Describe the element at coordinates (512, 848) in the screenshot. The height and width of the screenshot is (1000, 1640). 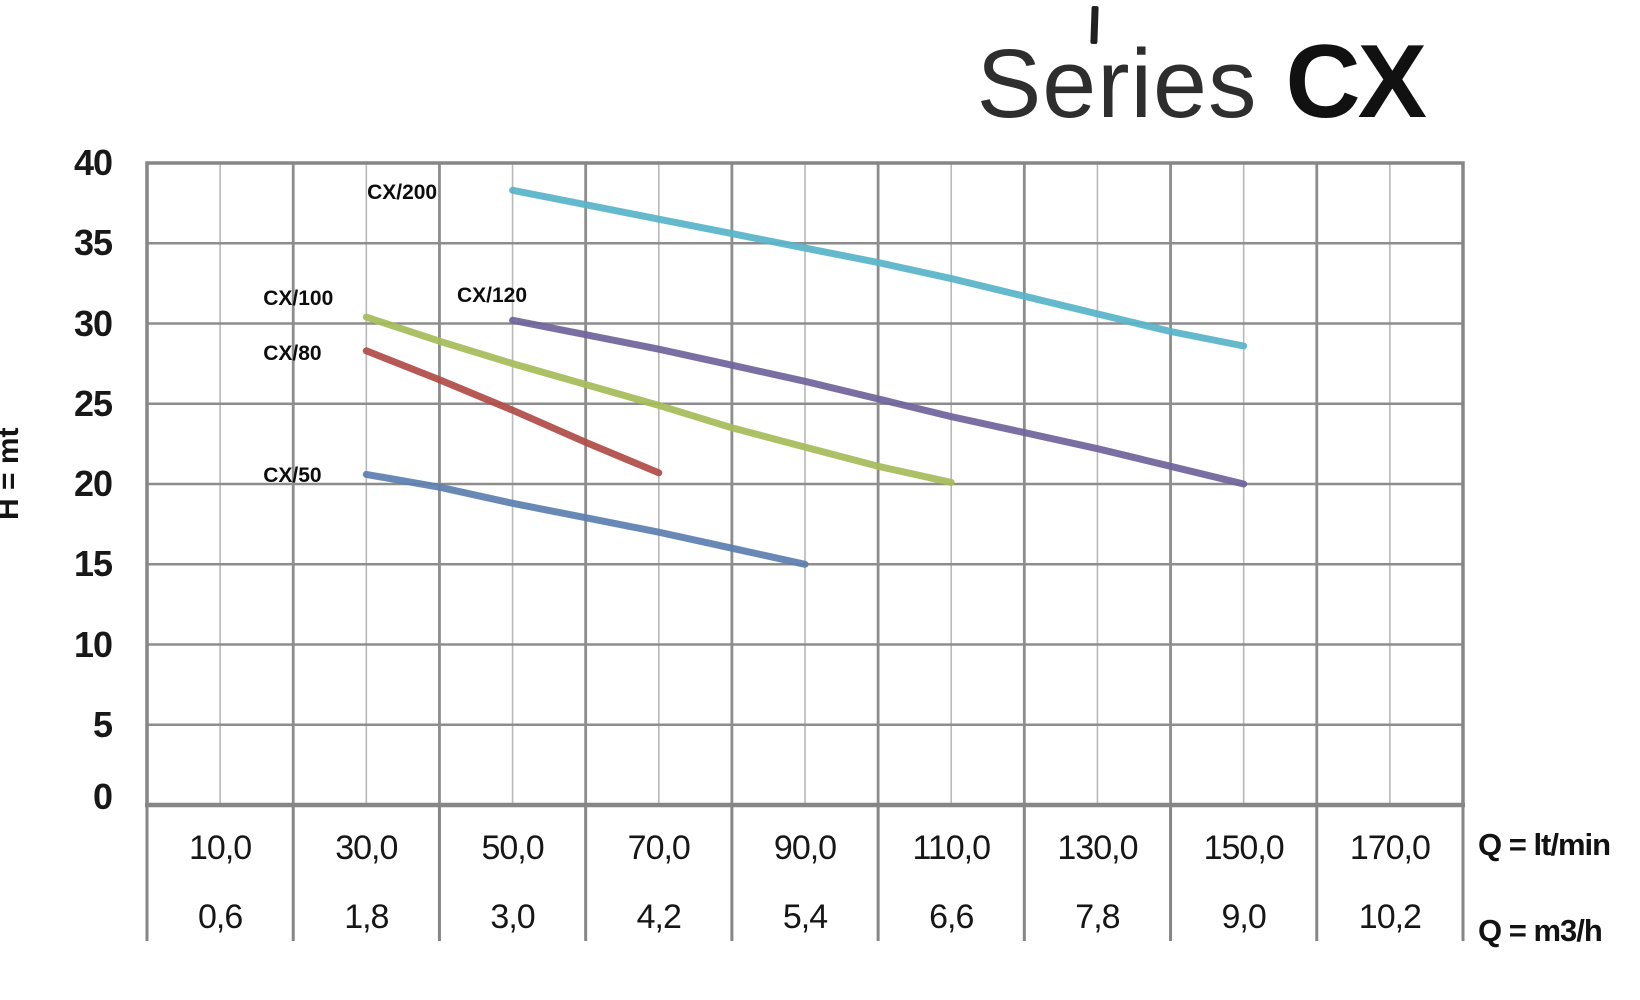
I see `x-axis-cell: 50,0` at that location.